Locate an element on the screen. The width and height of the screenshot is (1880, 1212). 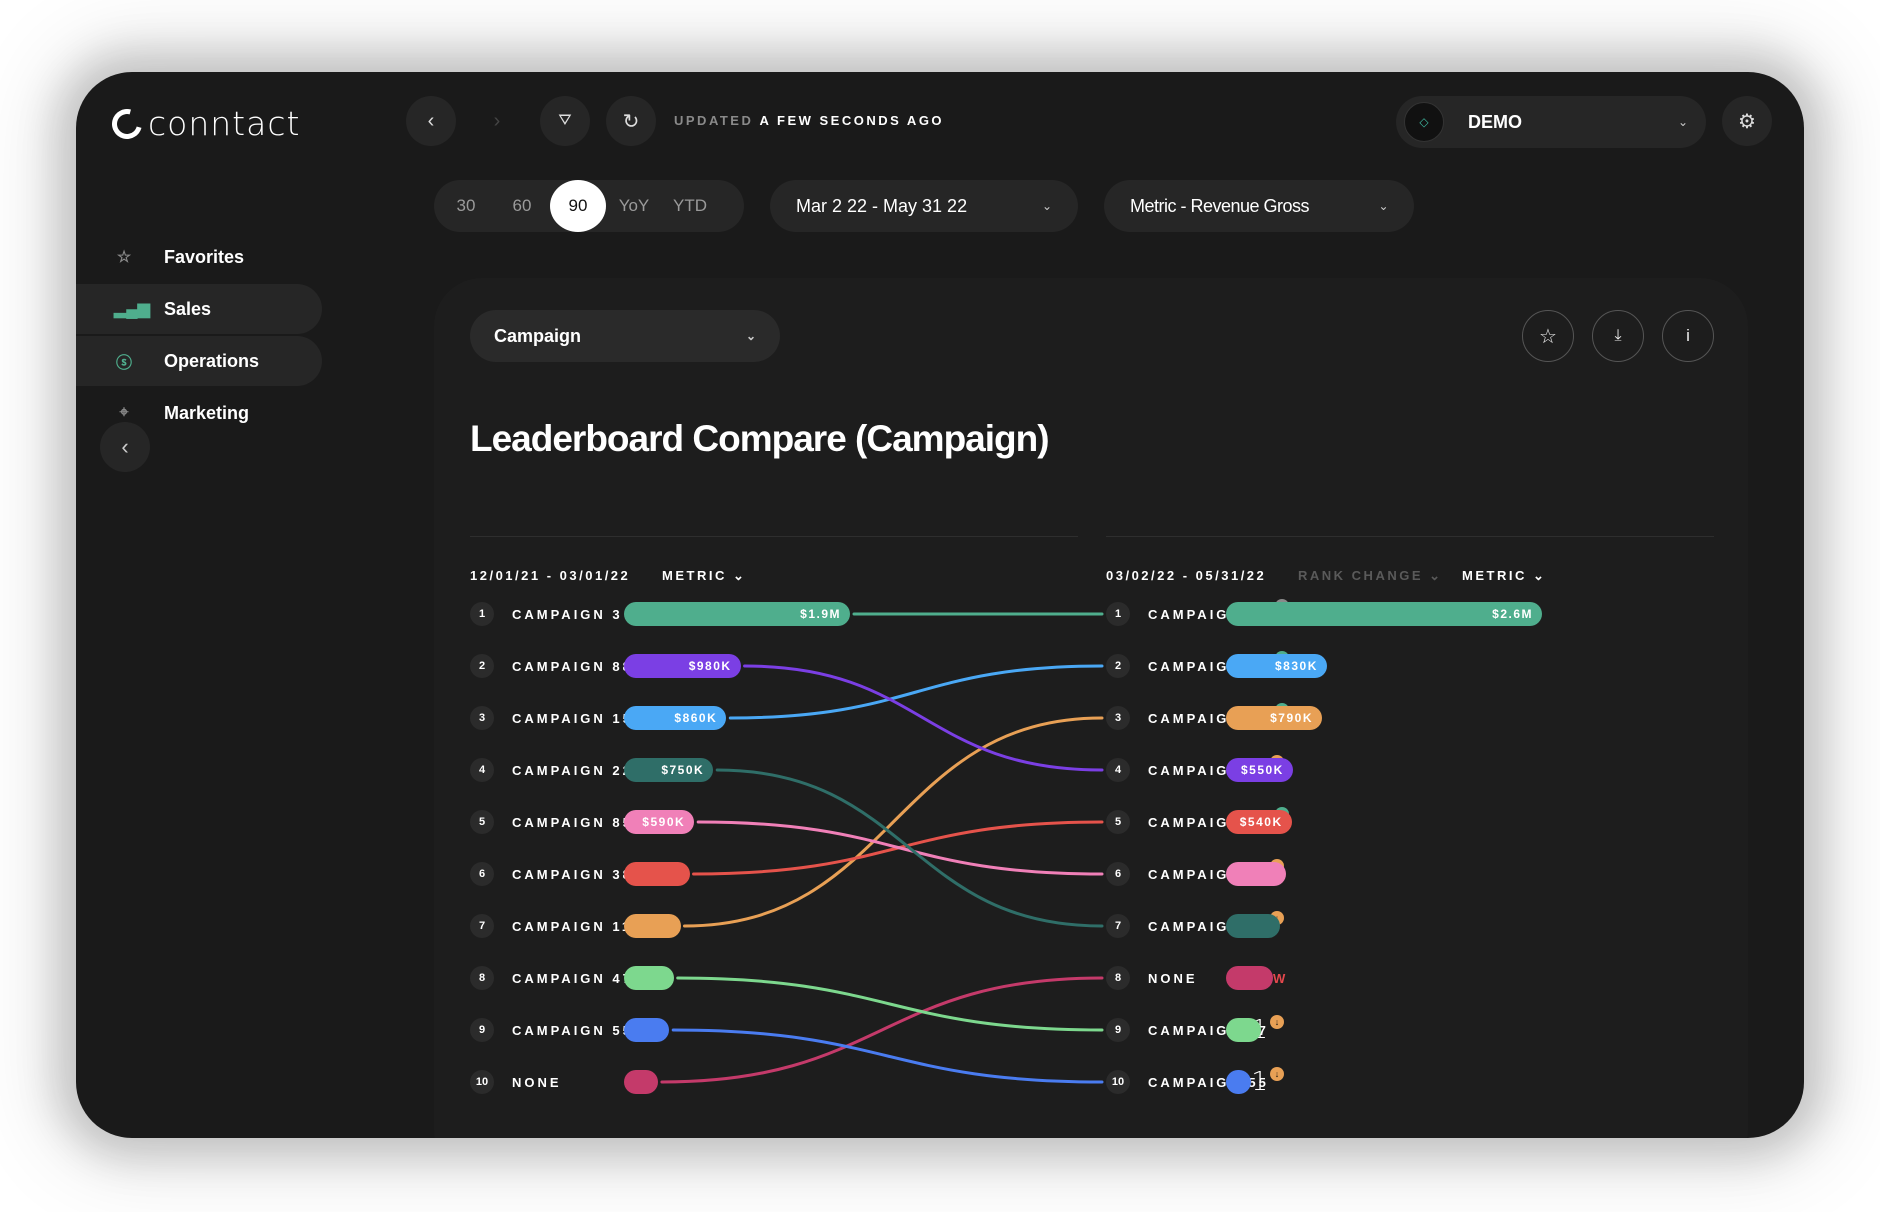
brand-logo: conntact is located at coordinates (203, 123).